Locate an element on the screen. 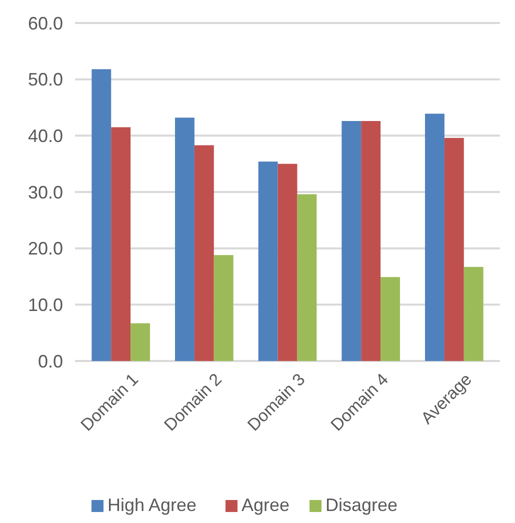 The image size is (515, 523). y-tick-label: 0.0 is located at coordinates (50, 361).